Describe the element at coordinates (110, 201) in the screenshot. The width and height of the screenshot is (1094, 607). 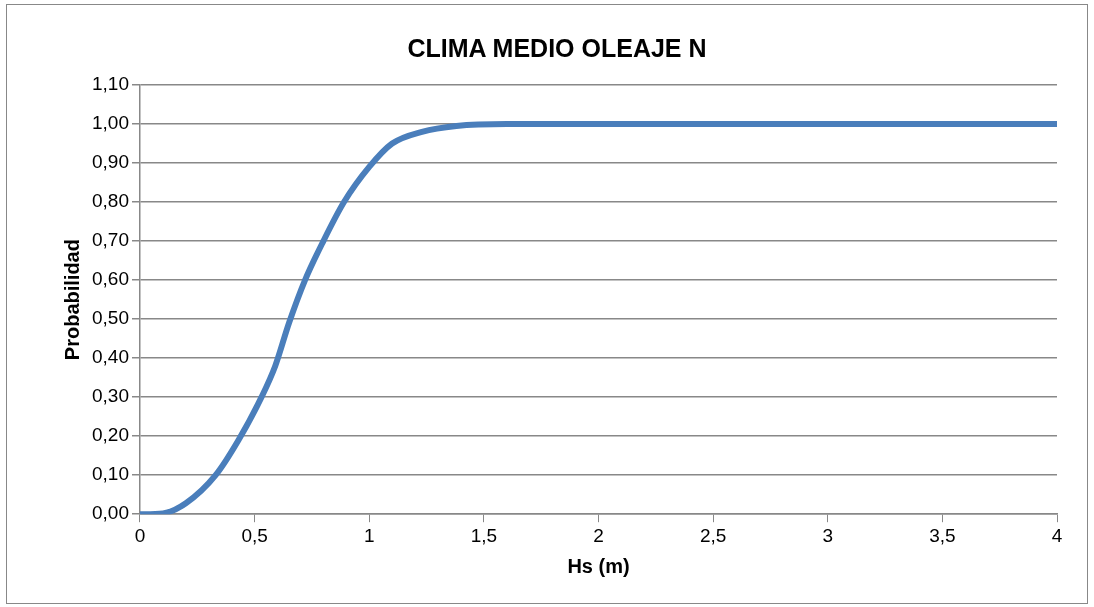
I see `y-tick-label: 0,80` at that location.